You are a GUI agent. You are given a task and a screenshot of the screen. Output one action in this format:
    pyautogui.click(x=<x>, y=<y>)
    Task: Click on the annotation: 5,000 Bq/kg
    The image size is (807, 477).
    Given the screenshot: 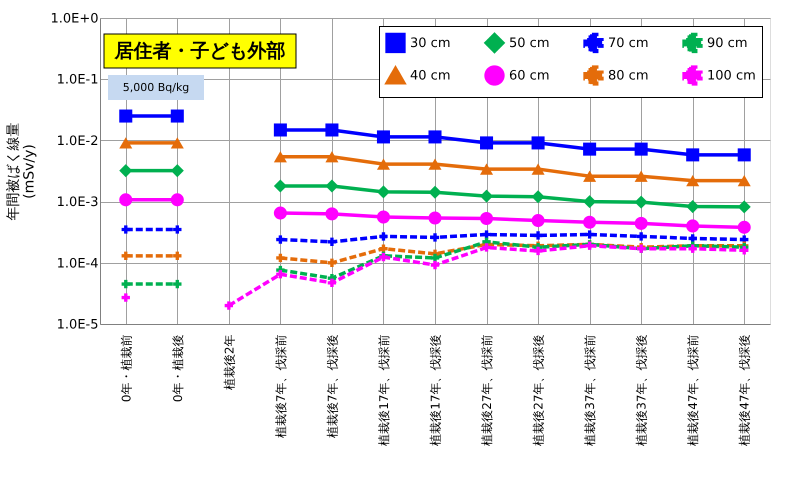 What is the action you would take?
    pyautogui.click(x=156, y=87)
    